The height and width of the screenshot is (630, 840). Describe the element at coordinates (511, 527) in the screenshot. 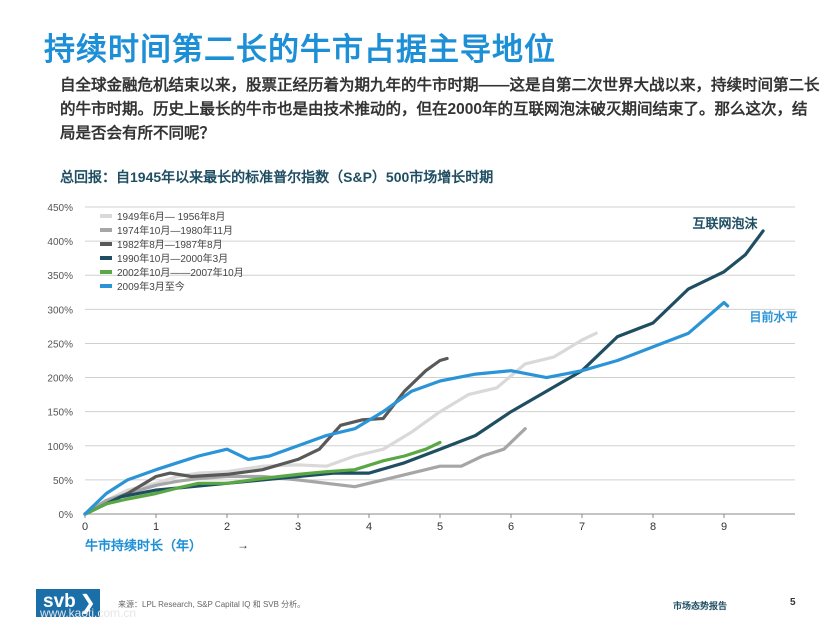

I see `x-tick-label: 6` at that location.